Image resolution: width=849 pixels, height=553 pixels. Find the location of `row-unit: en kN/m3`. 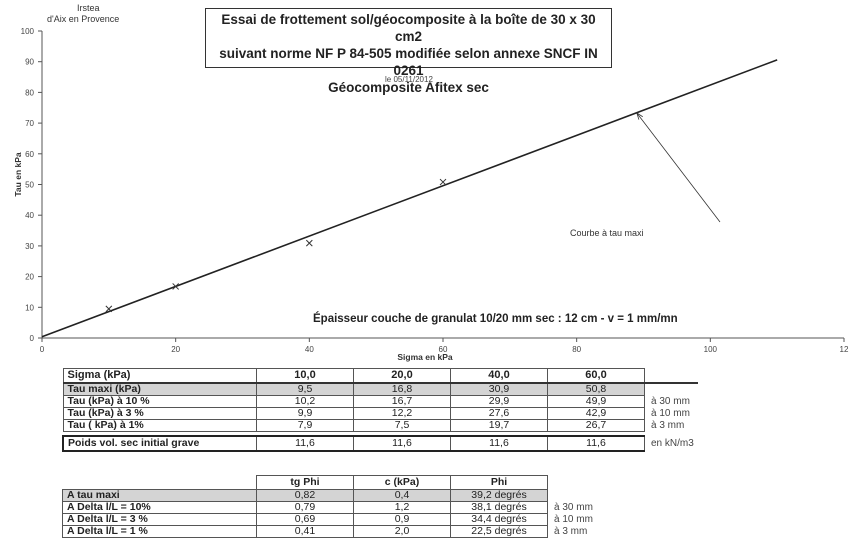

row-unit: en kN/m3 is located at coordinates (672, 443).